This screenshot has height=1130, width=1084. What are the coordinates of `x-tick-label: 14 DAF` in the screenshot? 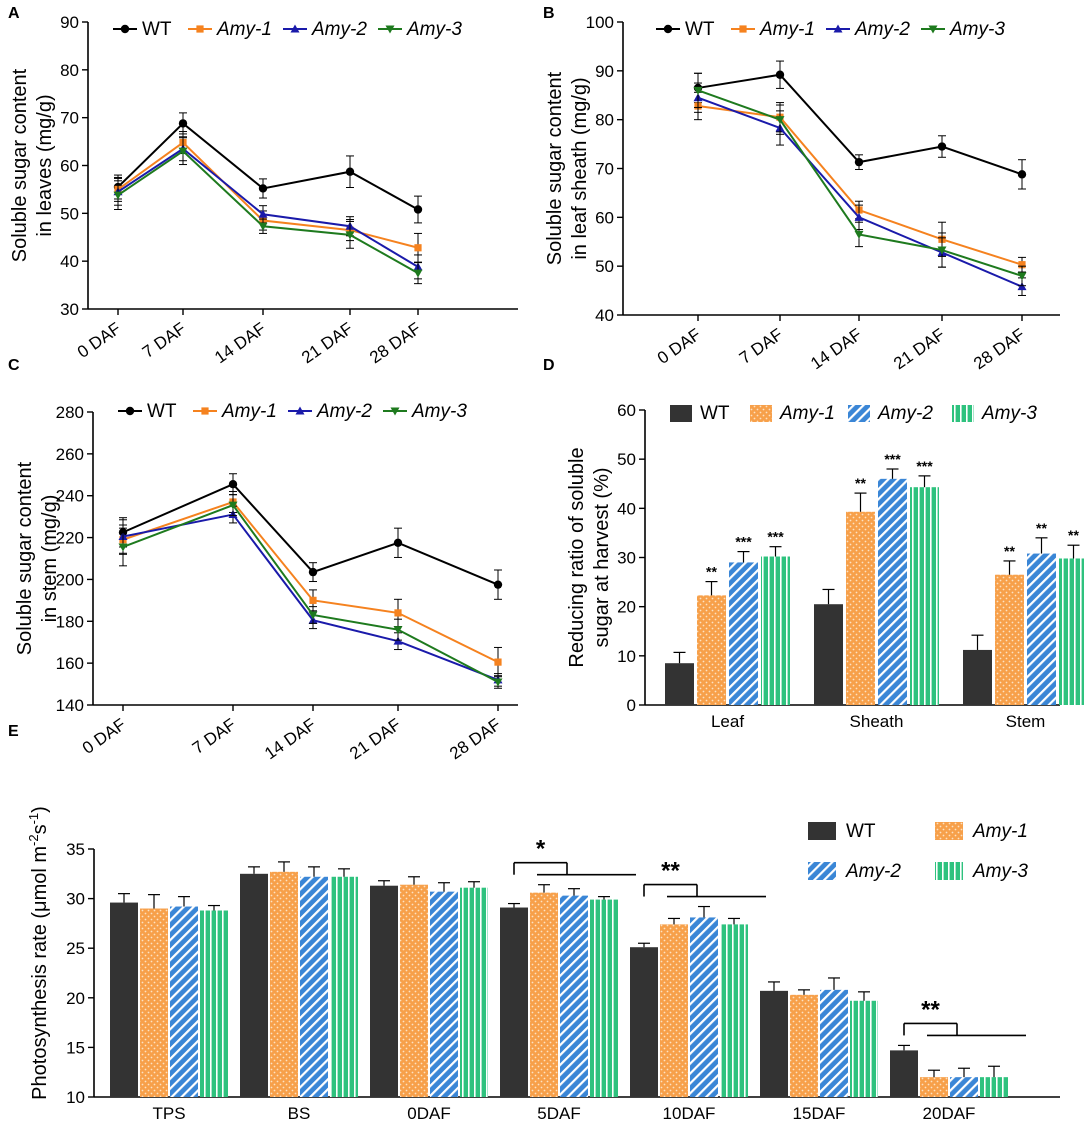 It's located at (240, 343).